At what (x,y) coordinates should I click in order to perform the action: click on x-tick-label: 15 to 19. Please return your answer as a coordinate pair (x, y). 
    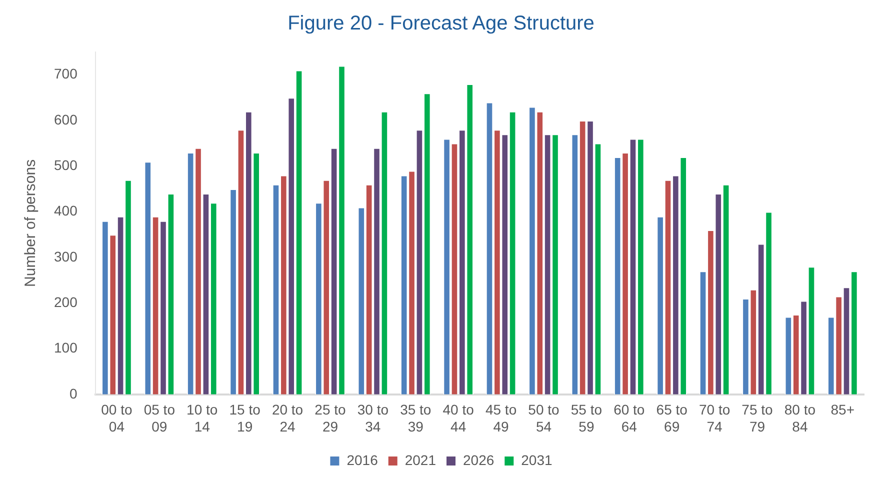
    Looking at the image, I should click on (245, 418).